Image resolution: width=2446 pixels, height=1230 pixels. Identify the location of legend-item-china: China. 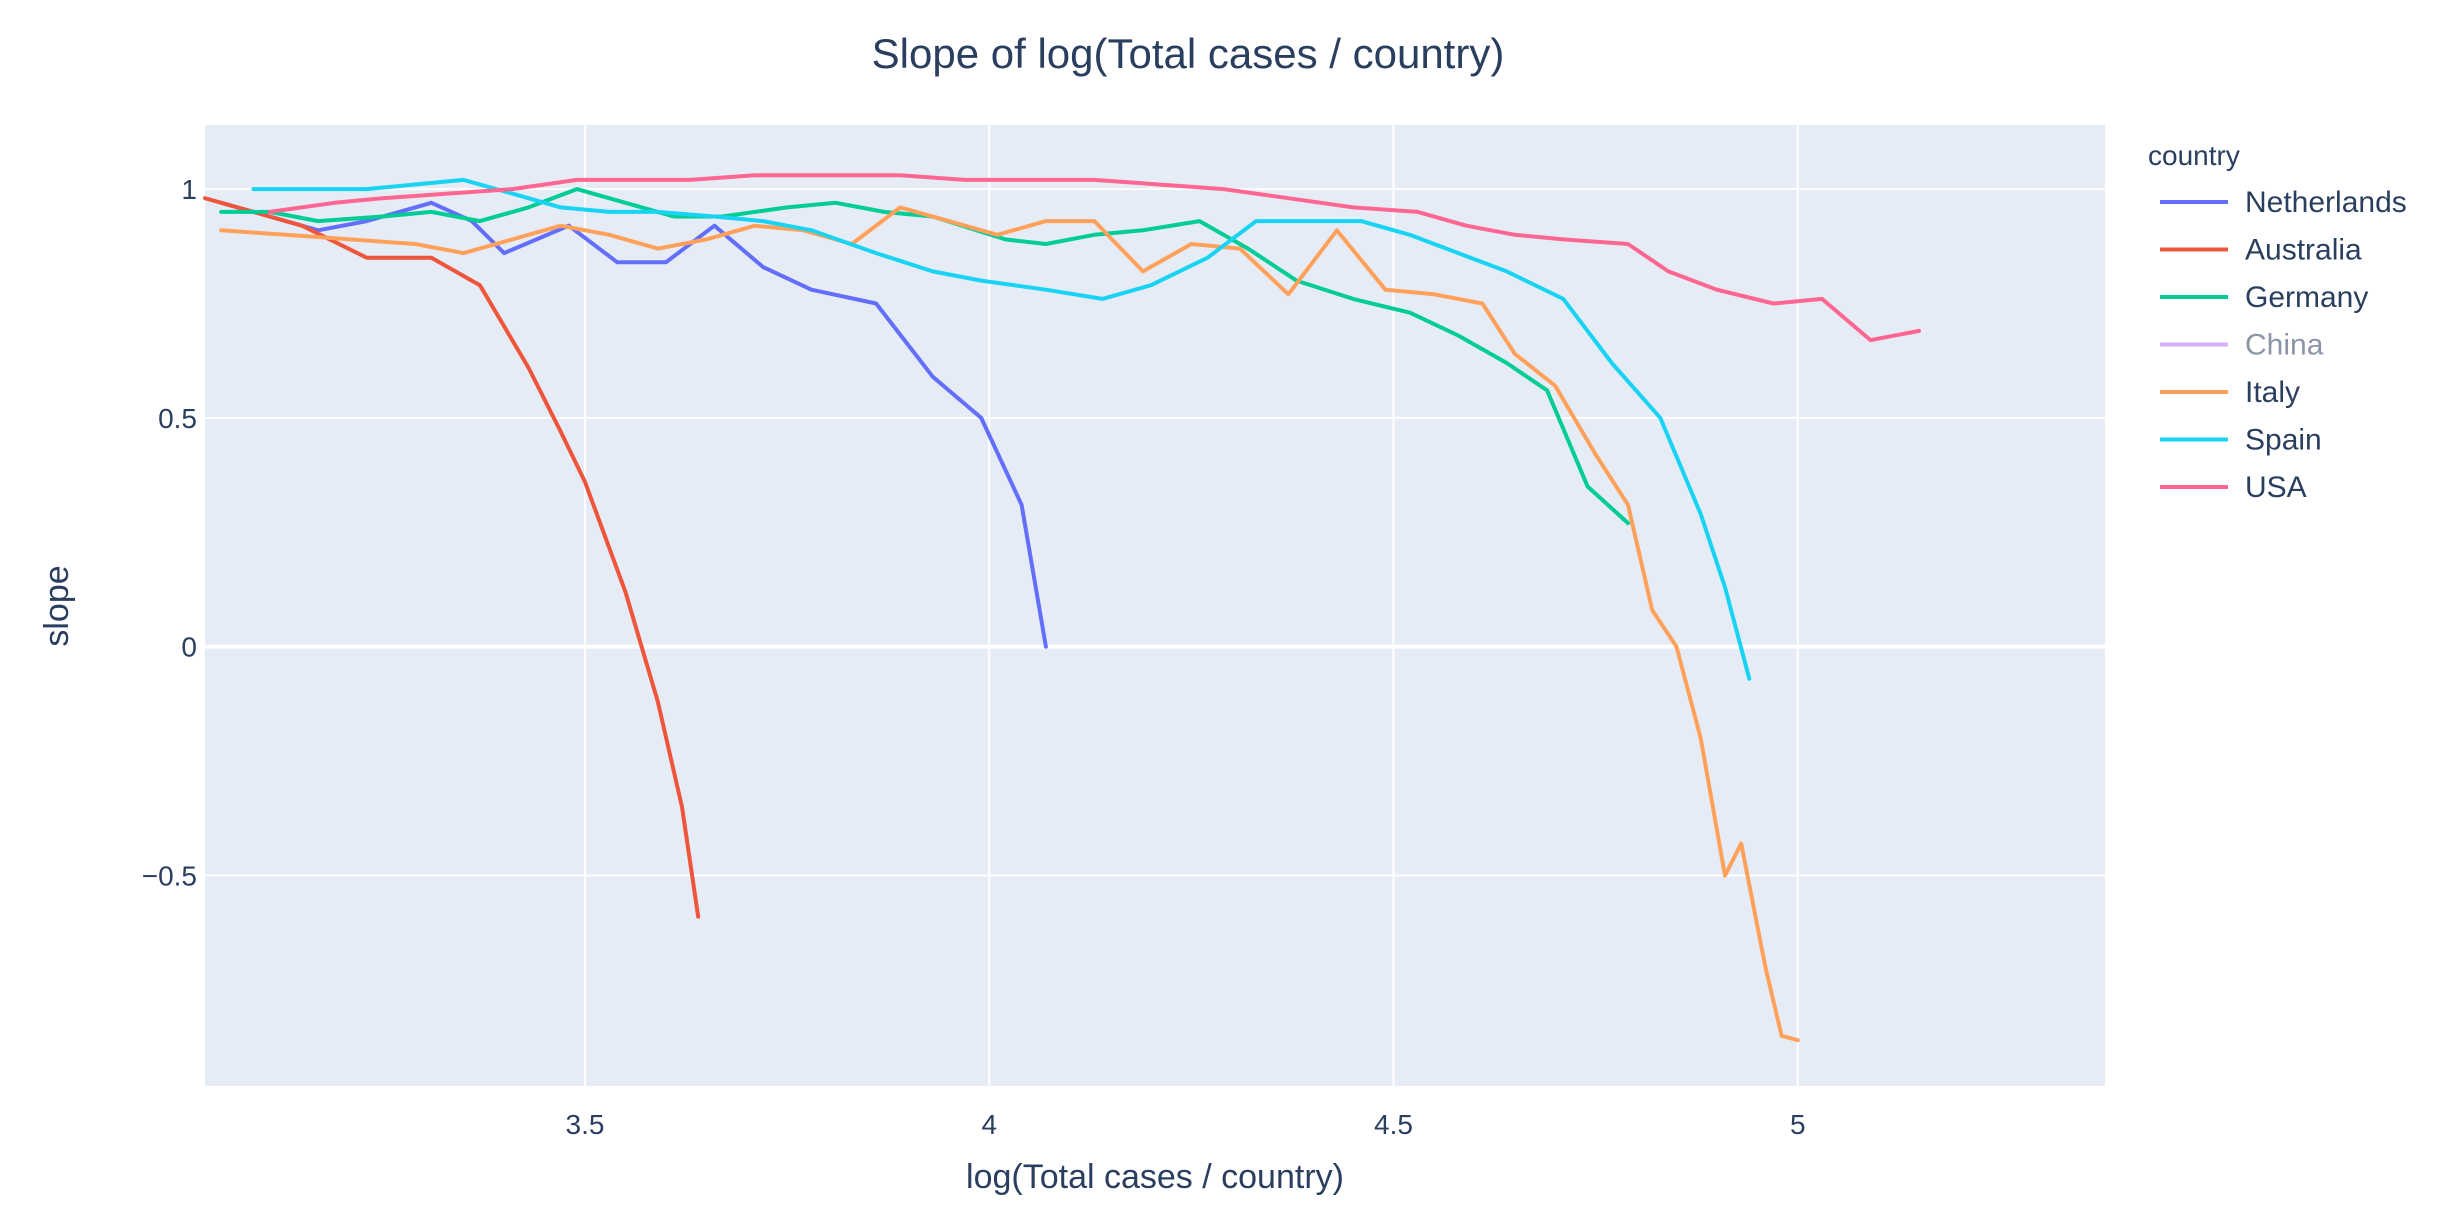
(2242, 345).